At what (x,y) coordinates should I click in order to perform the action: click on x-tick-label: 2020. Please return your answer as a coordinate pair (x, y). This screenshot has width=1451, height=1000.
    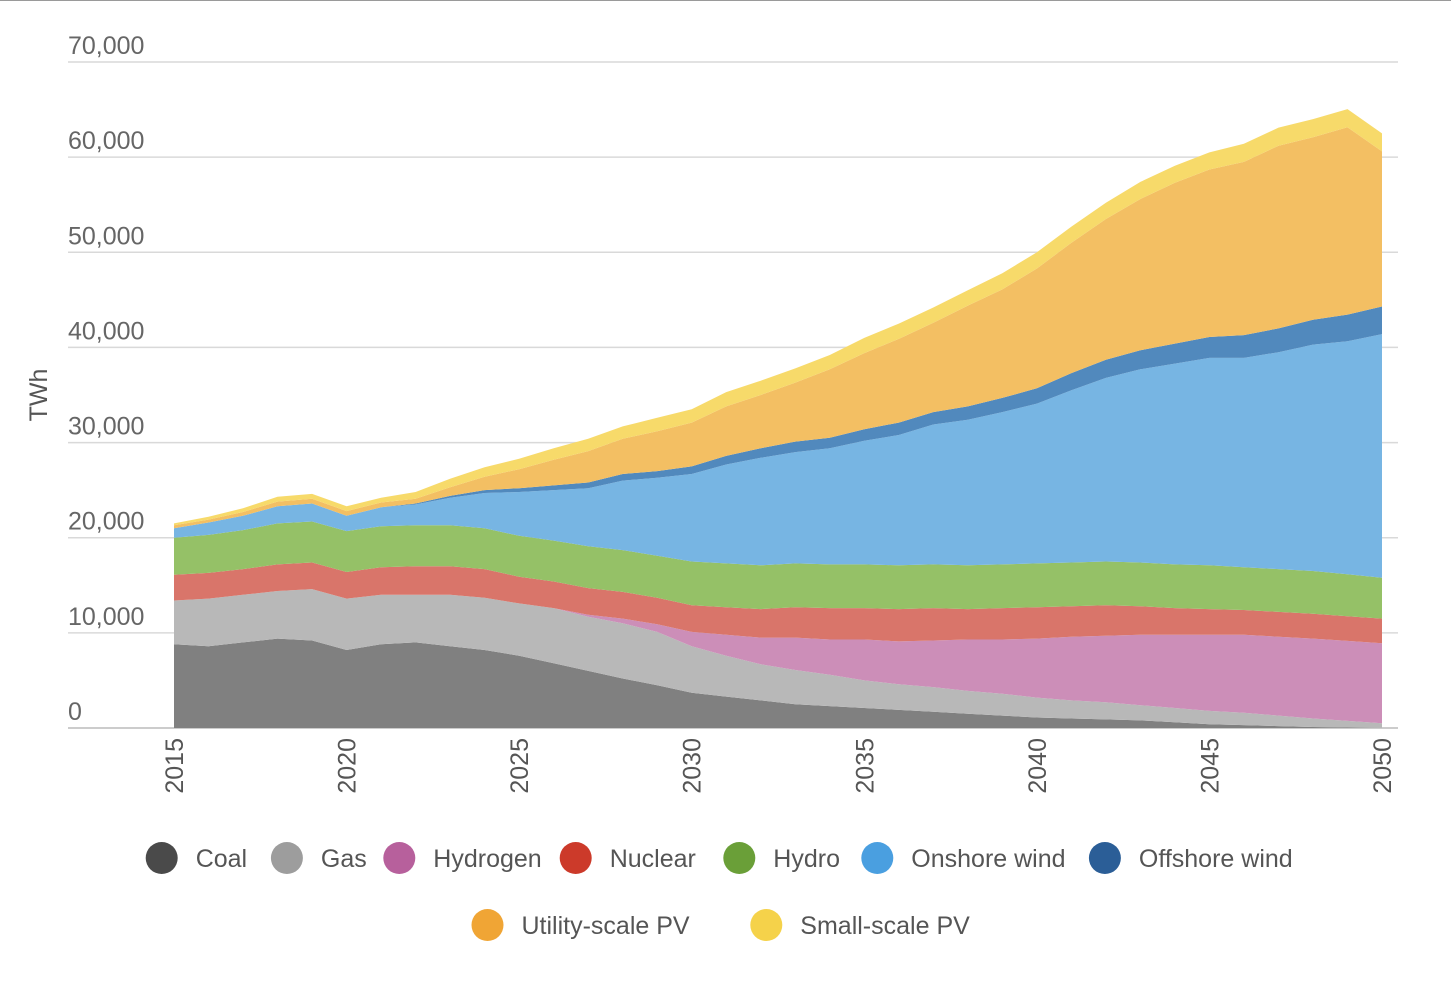
    Looking at the image, I should click on (348, 766).